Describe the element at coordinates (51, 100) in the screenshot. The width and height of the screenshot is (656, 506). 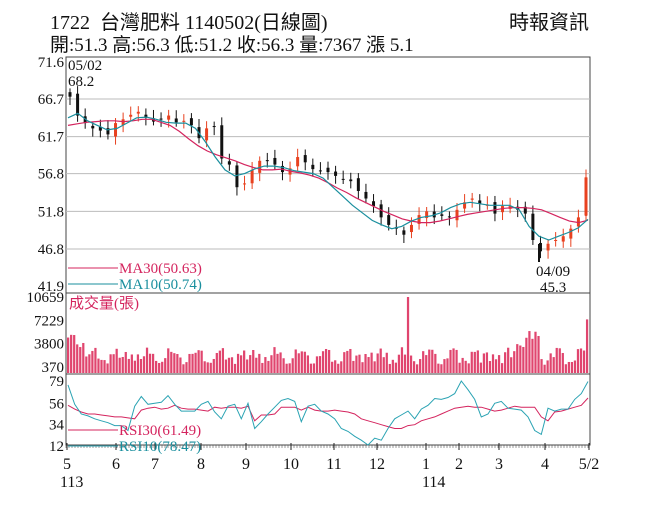
I see `price-tick: 66.7` at that location.